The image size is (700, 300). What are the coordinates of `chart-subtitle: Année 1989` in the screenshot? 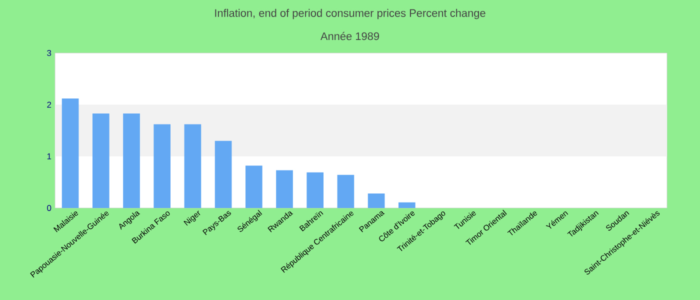 It's located at (350, 36).